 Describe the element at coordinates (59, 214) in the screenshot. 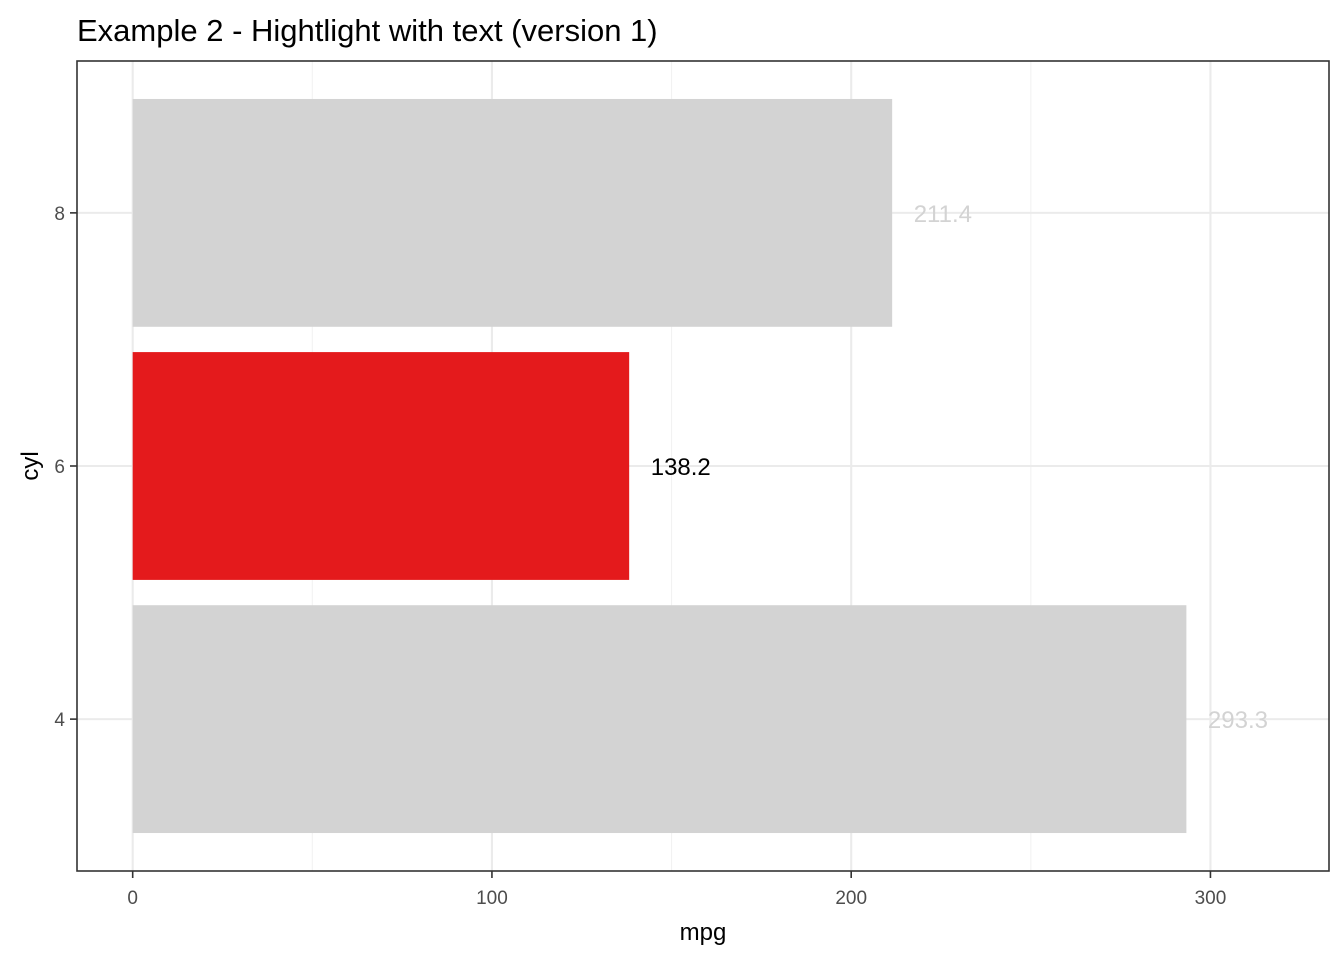

I see `y-tick-label: 8` at that location.